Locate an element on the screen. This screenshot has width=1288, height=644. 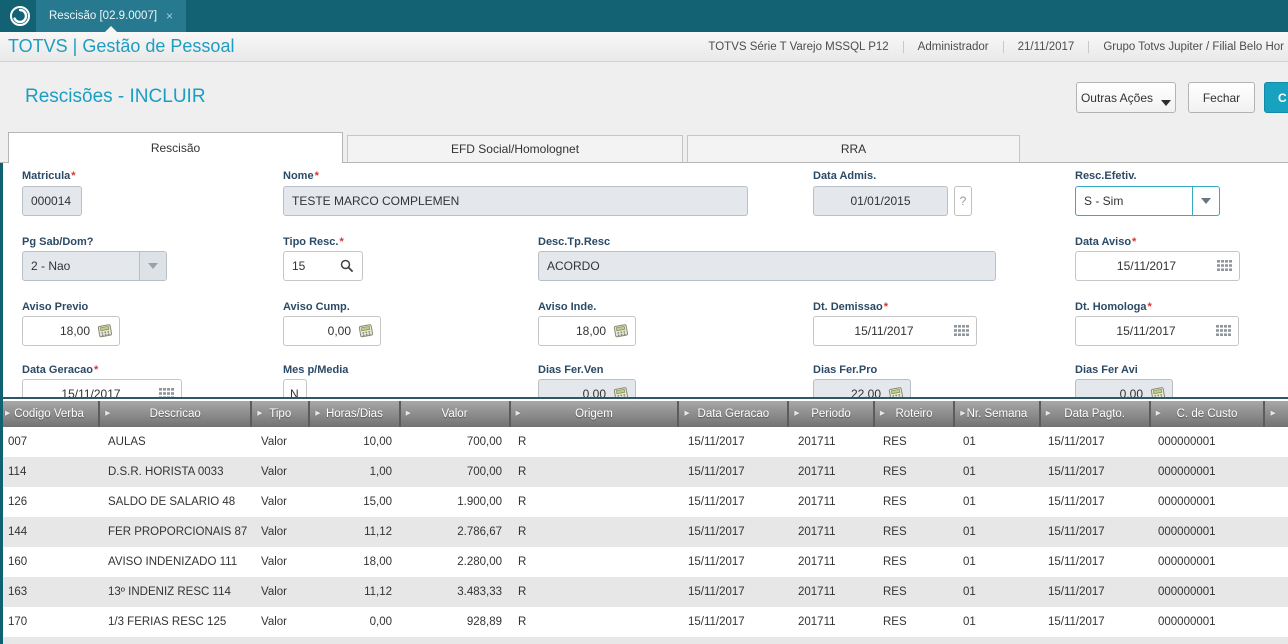
aviso-cump-label: Aviso Cump. is located at coordinates (316, 307).